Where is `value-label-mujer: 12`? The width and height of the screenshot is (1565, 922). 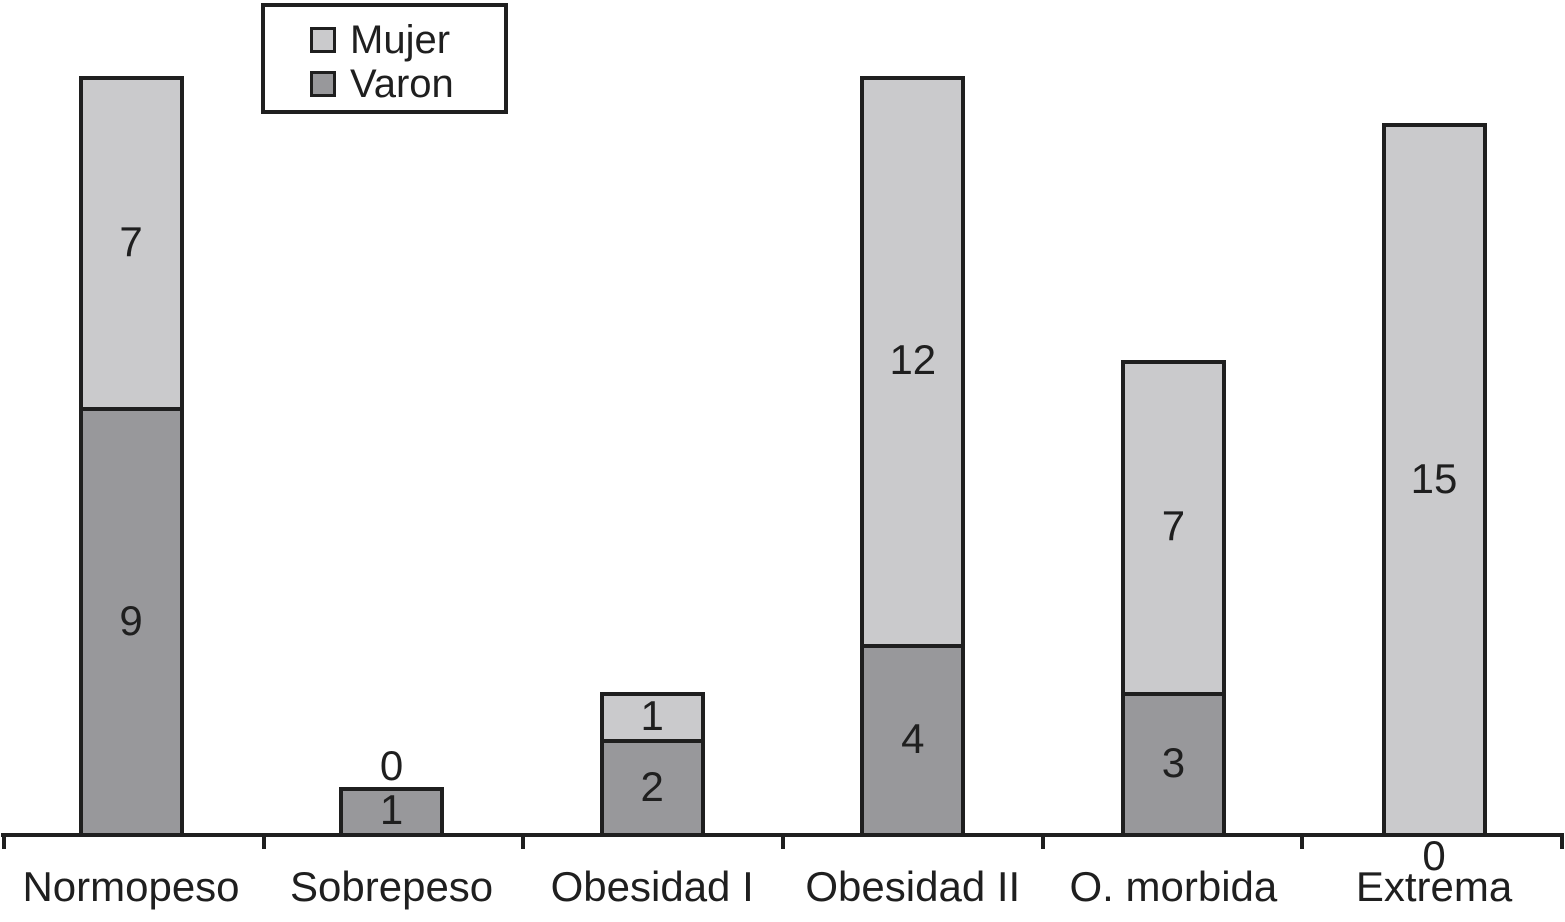 value-label-mujer: 12 is located at coordinates (913, 359).